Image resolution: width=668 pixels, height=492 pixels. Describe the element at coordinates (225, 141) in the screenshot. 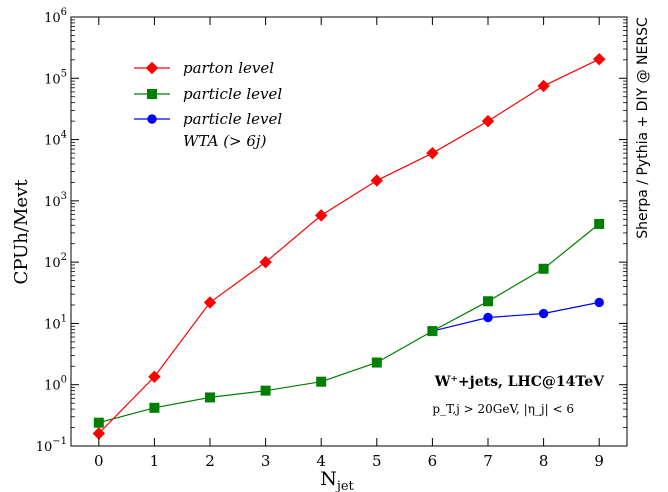

I see `legend-label-wta: WTA (> 6j)` at that location.